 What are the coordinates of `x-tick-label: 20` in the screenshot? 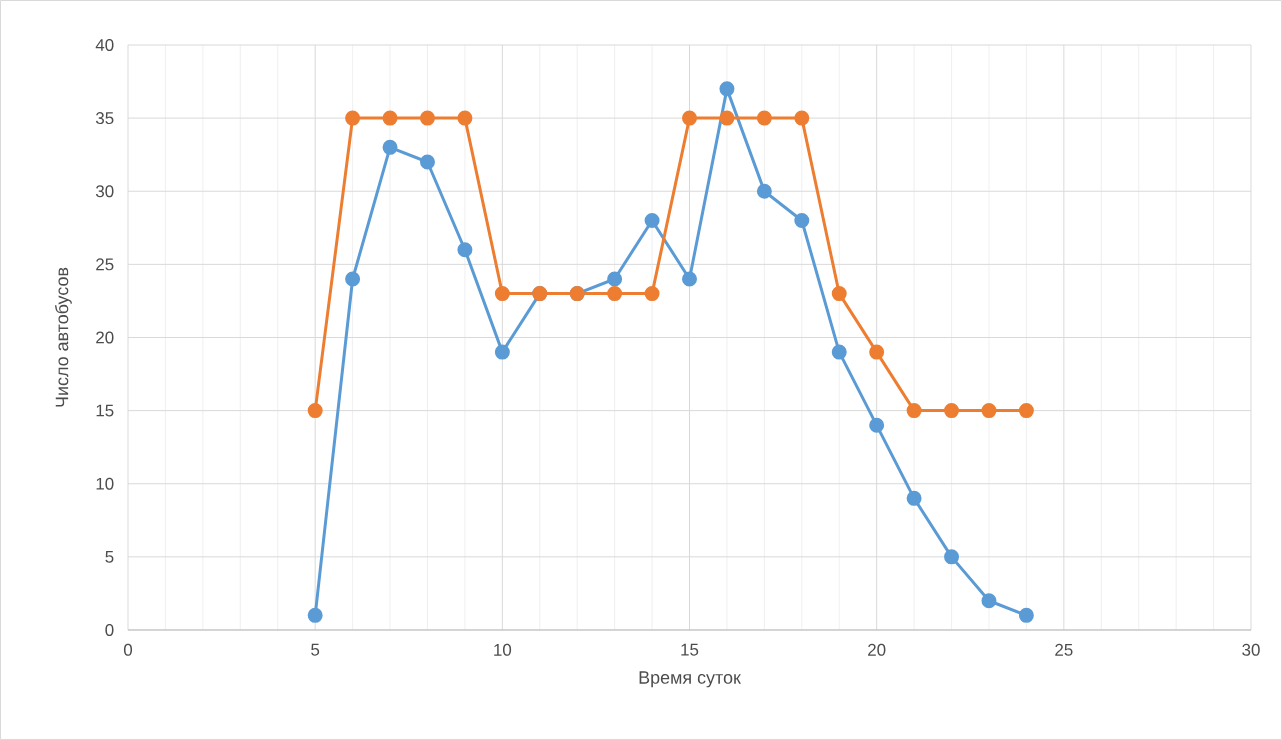 It's located at (877, 649).